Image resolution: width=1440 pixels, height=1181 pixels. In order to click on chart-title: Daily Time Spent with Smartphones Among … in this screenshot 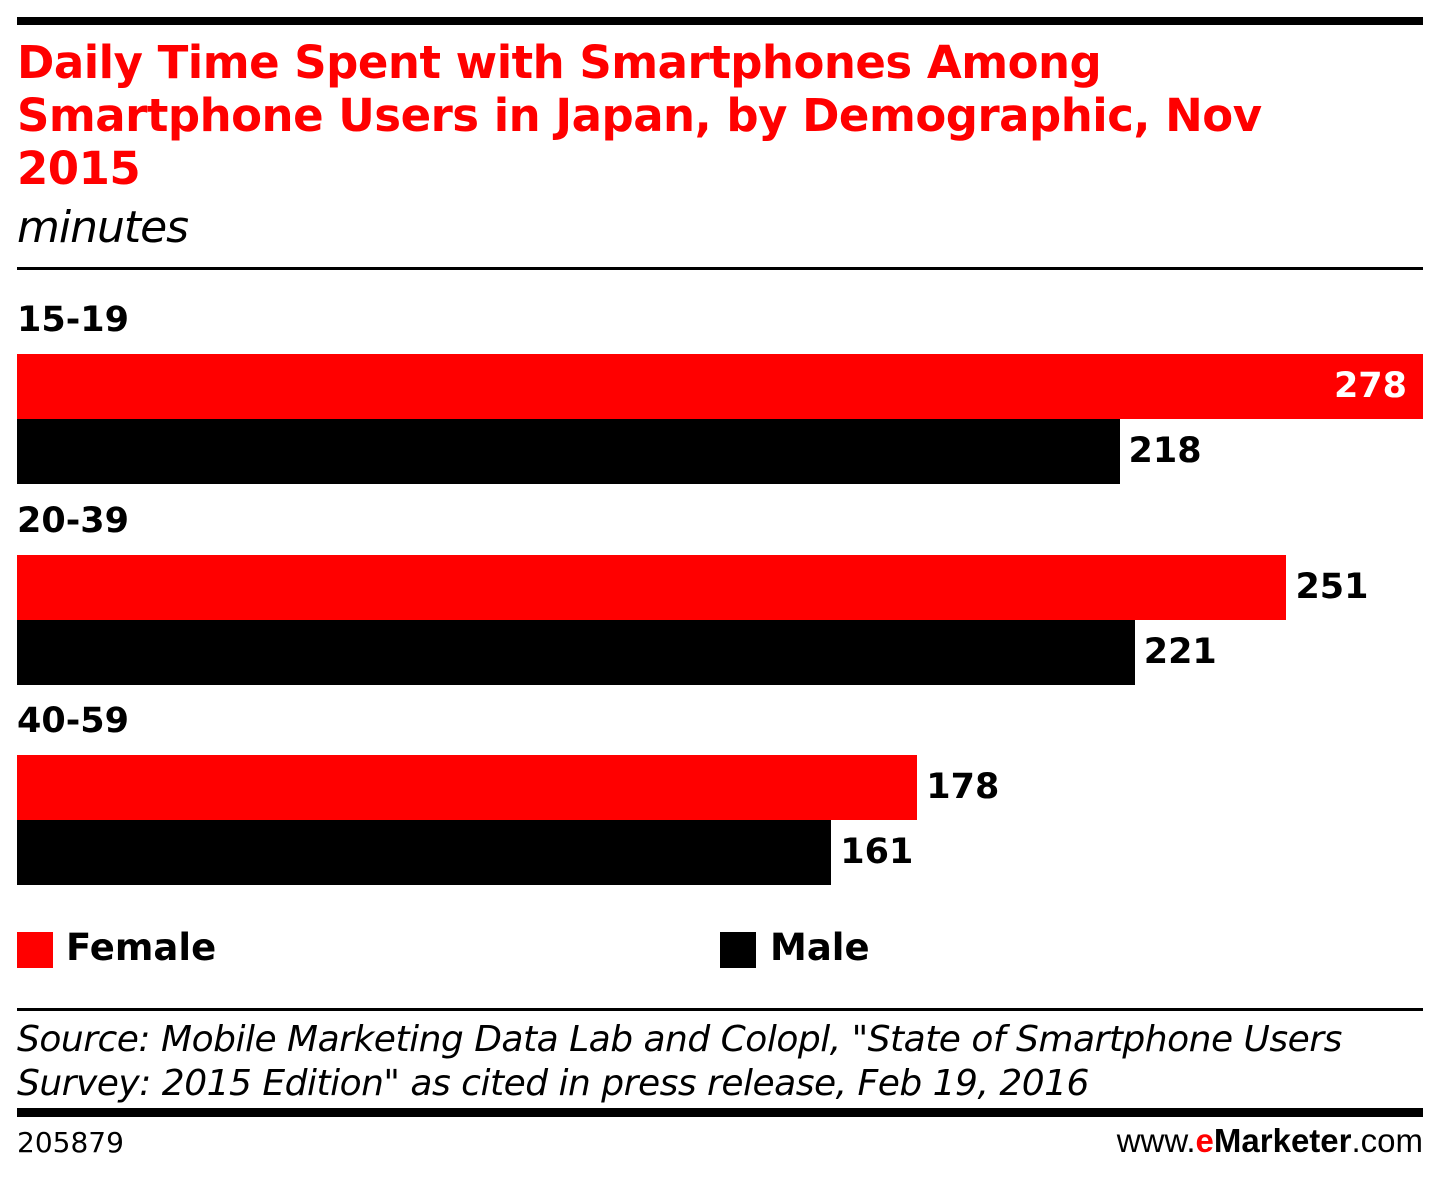, I will do `click(639, 115)`.